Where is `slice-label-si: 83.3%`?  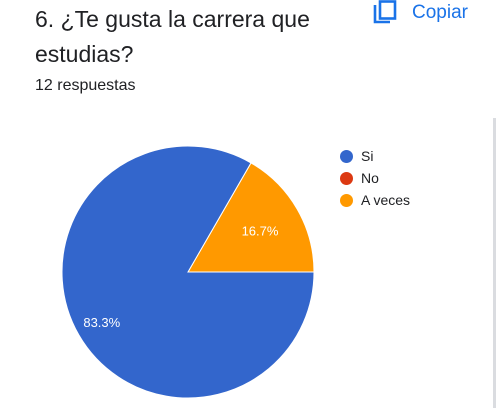 slice-label-si: 83.3% is located at coordinates (101, 322).